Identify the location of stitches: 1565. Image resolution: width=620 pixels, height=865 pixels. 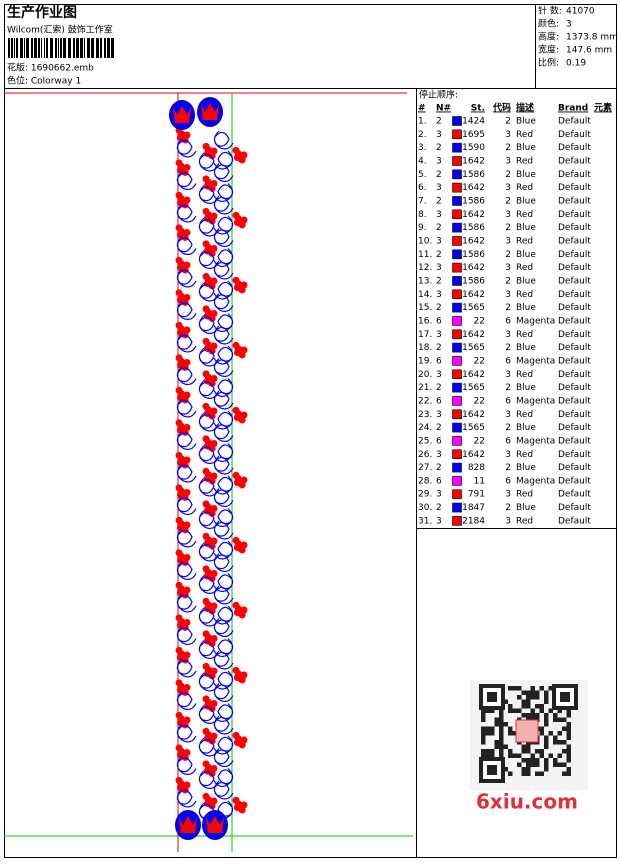
(473, 308).